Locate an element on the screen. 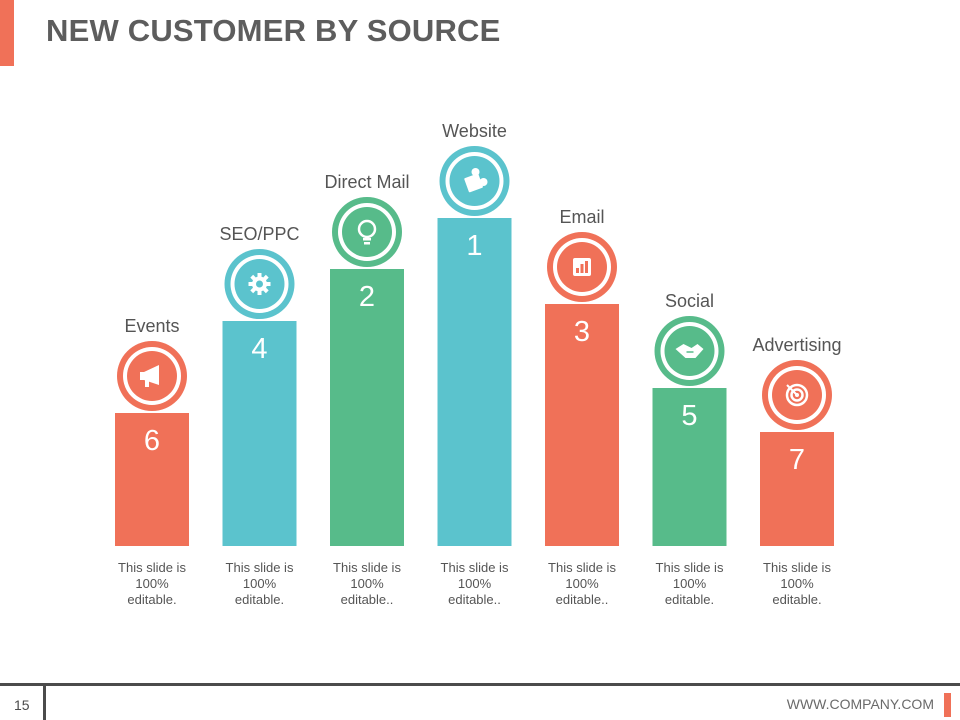  gear-icon-hole is located at coordinates (259, 284).